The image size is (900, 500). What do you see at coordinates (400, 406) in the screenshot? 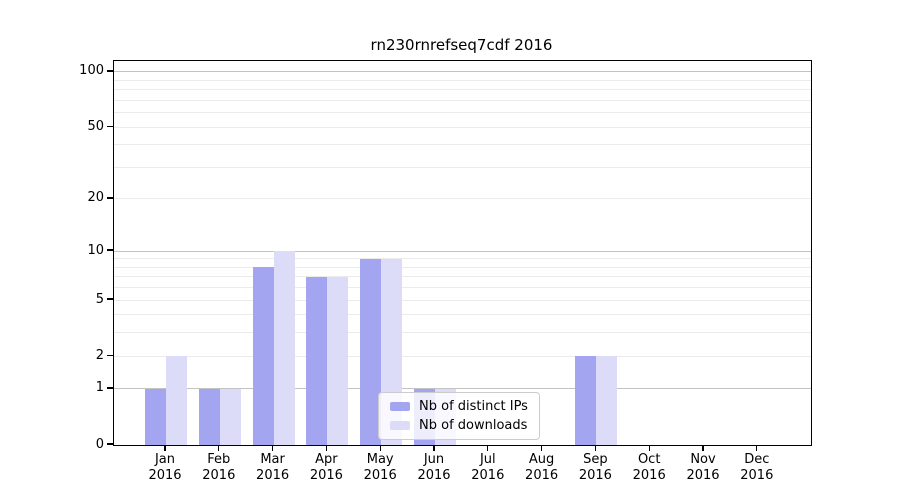
I see `legend-swatch-distinct-ips` at bounding box center [400, 406].